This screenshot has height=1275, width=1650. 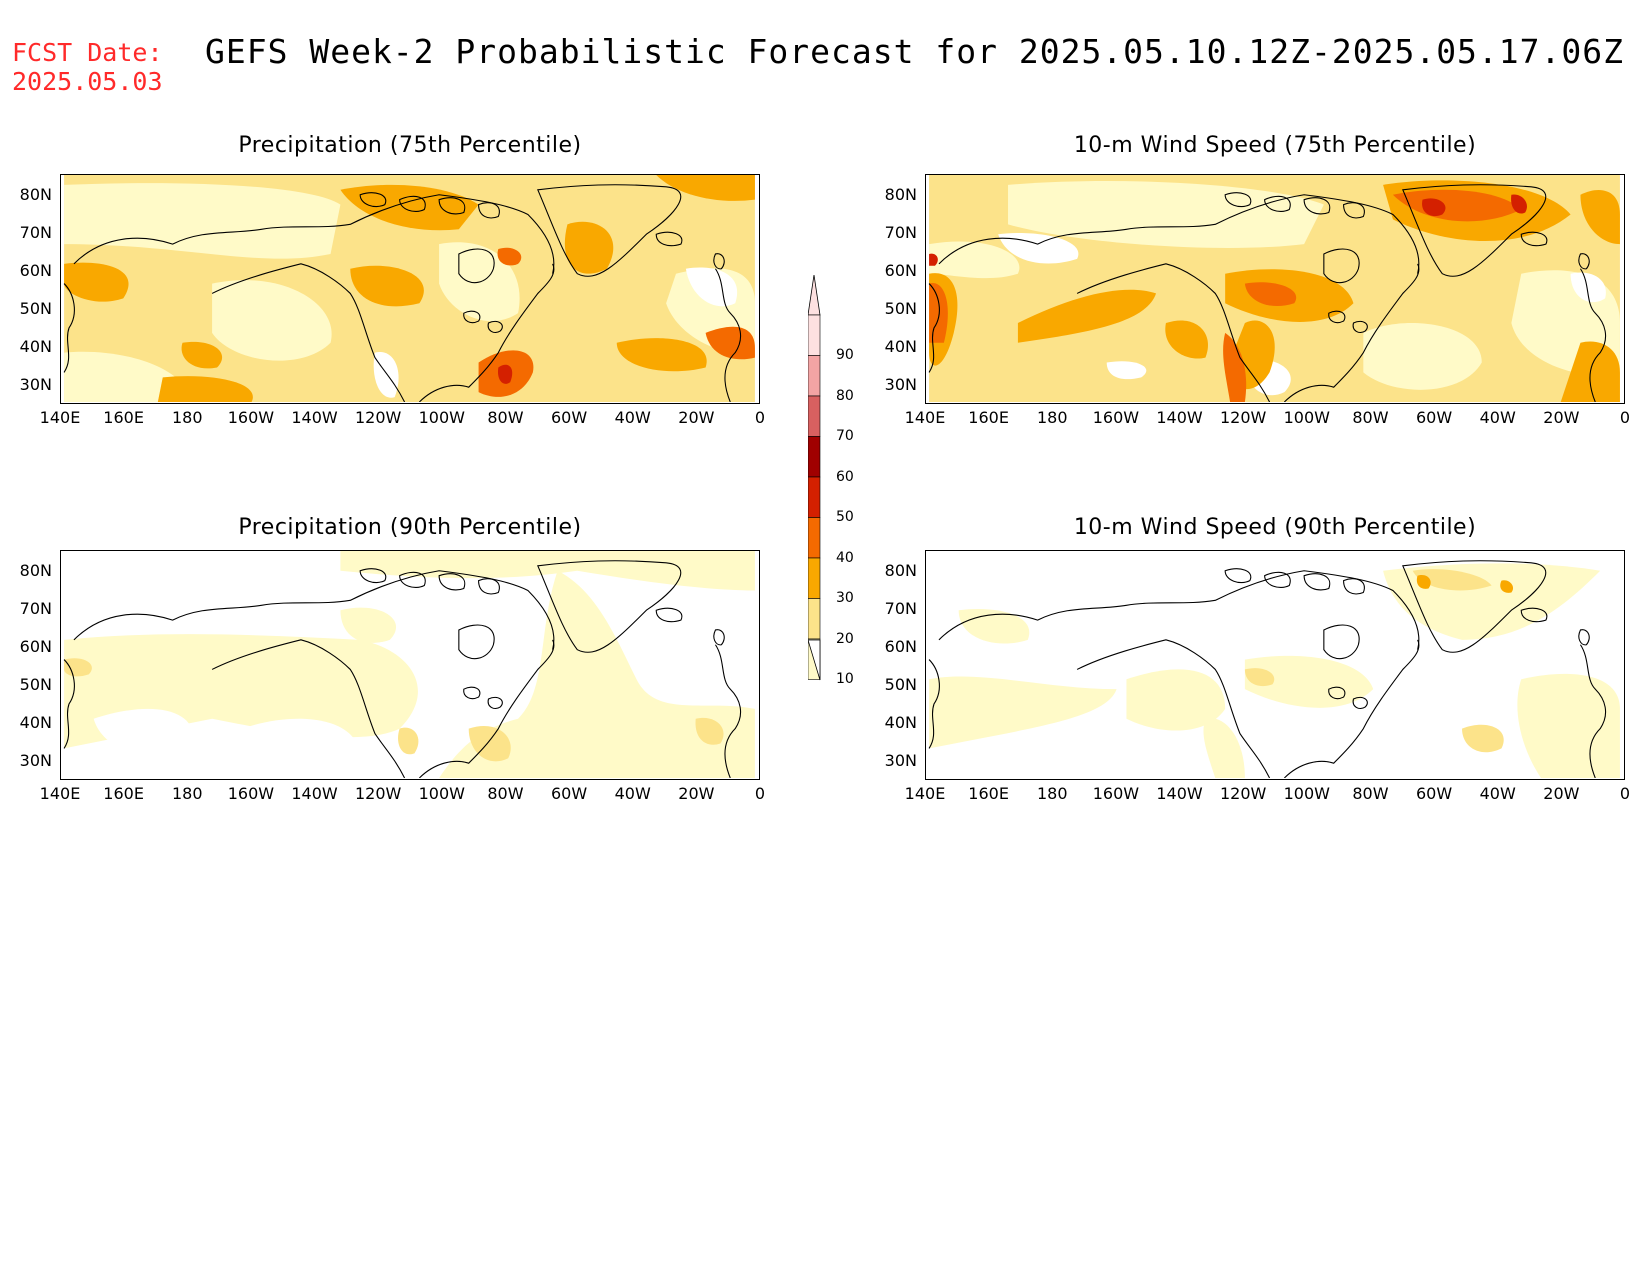 I want to click on colorbar, so click(x=814, y=478).